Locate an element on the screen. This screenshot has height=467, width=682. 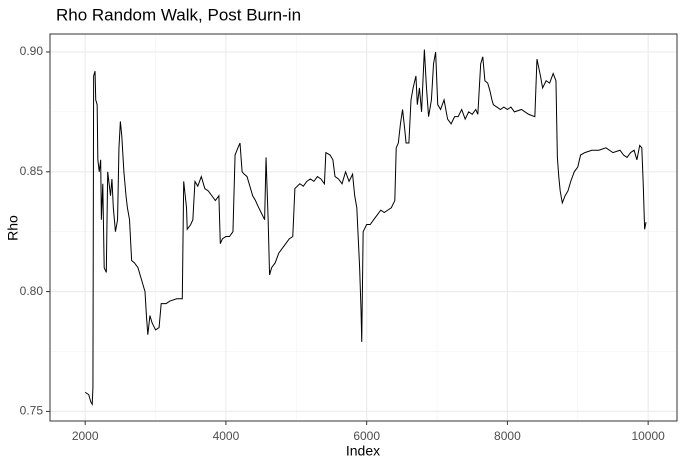
x-tick-label: 10000 is located at coordinates (648, 436).